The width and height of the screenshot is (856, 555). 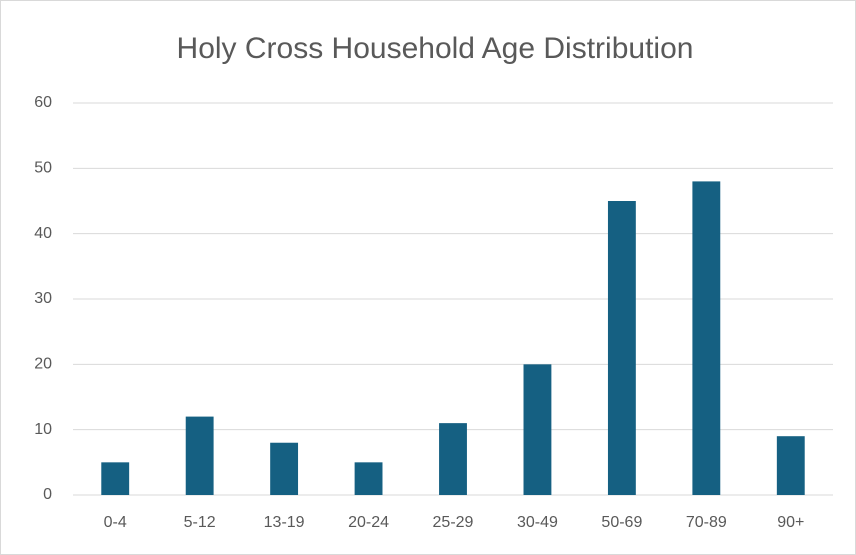 I want to click on y-tick-label: 10, so click(x=43, y=429).